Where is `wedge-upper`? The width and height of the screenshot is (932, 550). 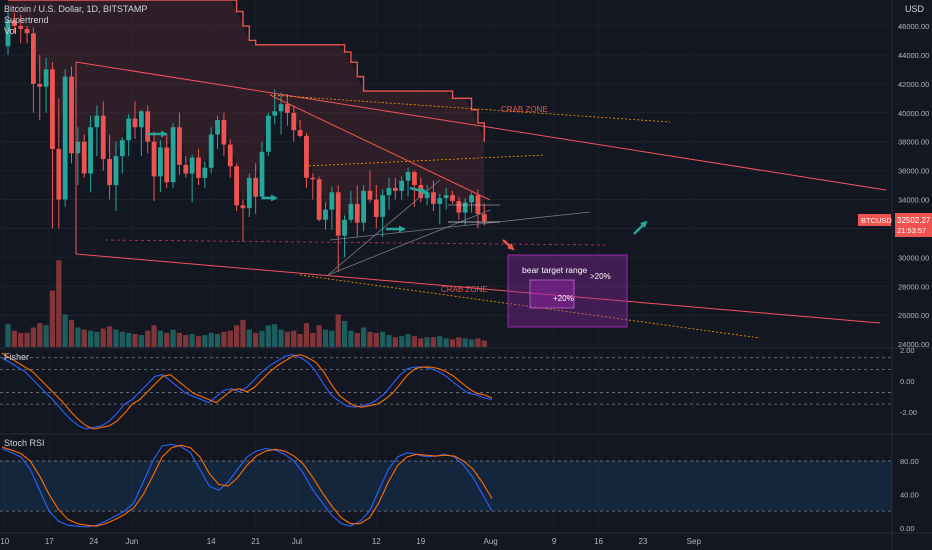
wedge-upper is located at coordinates (380, 147).